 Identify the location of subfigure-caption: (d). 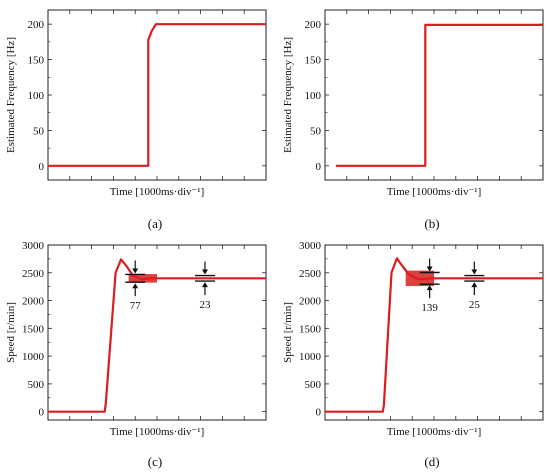
(431, 461).